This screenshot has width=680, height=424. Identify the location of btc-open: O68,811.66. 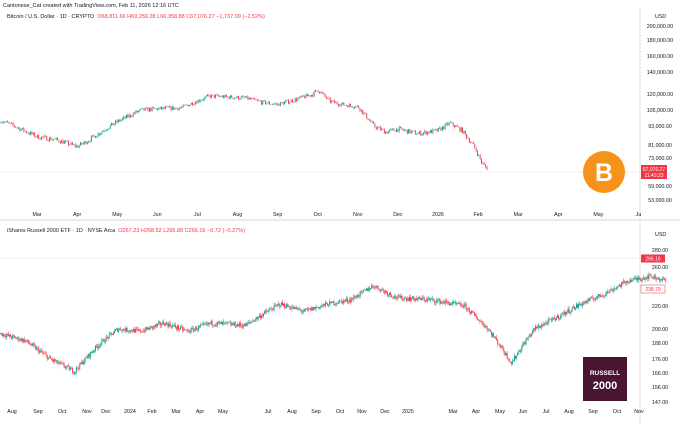
(111, 17).